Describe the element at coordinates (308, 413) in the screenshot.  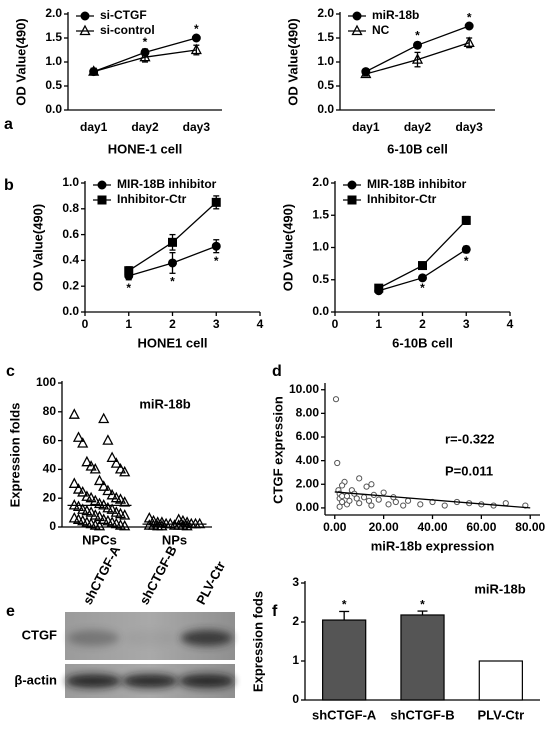
I see `y-tick-label: 8.00` at that location.